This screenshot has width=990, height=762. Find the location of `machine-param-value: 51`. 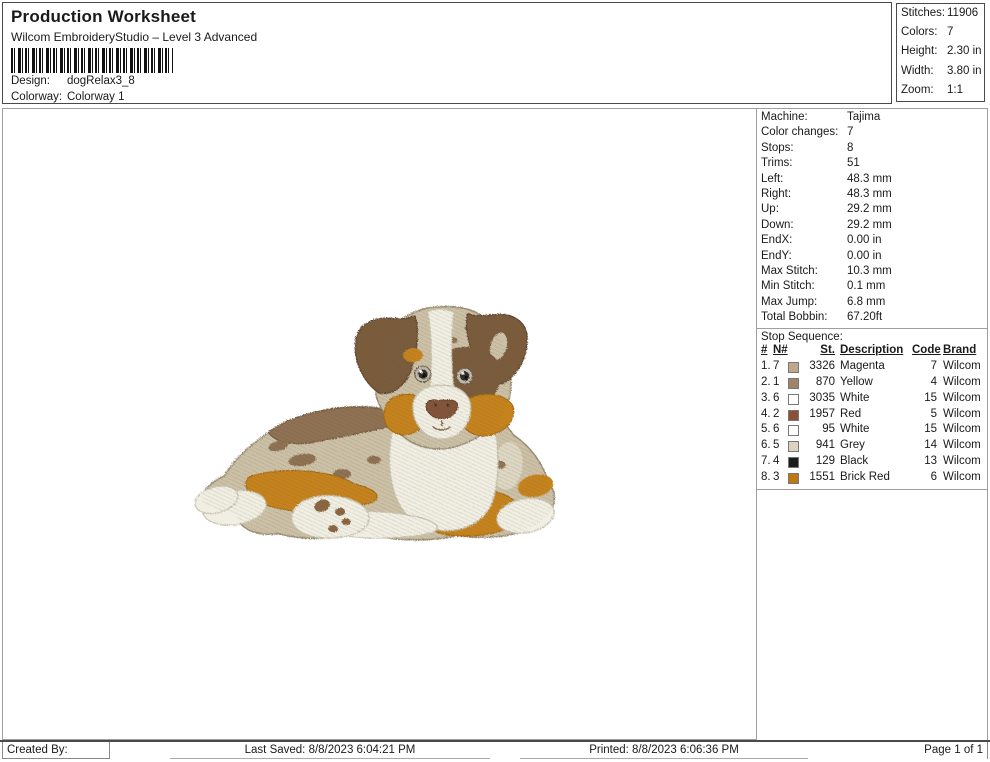

machine-param-value: 51 is located at coordinates (853, 163).